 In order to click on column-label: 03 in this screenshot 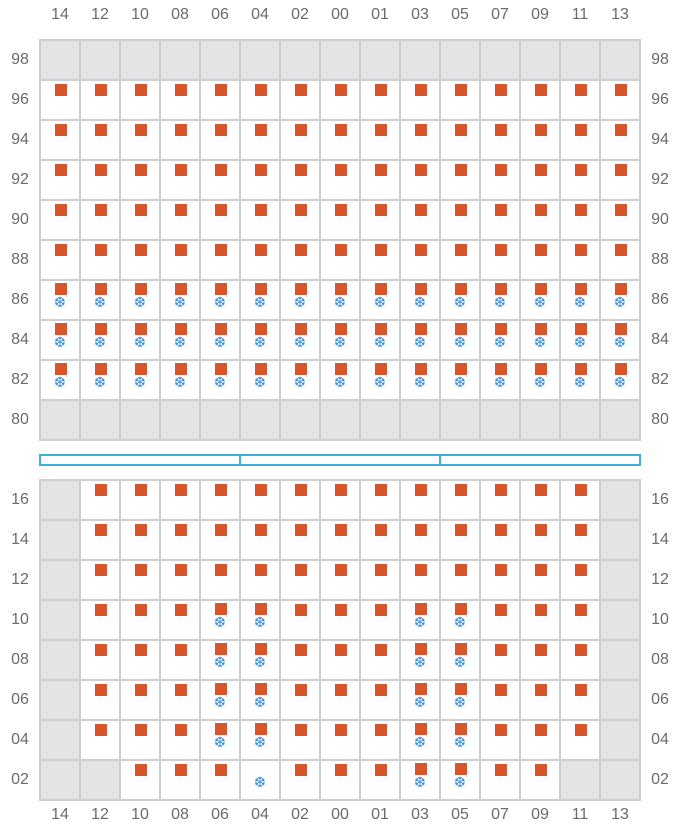, I will do `click(420, 14)`.